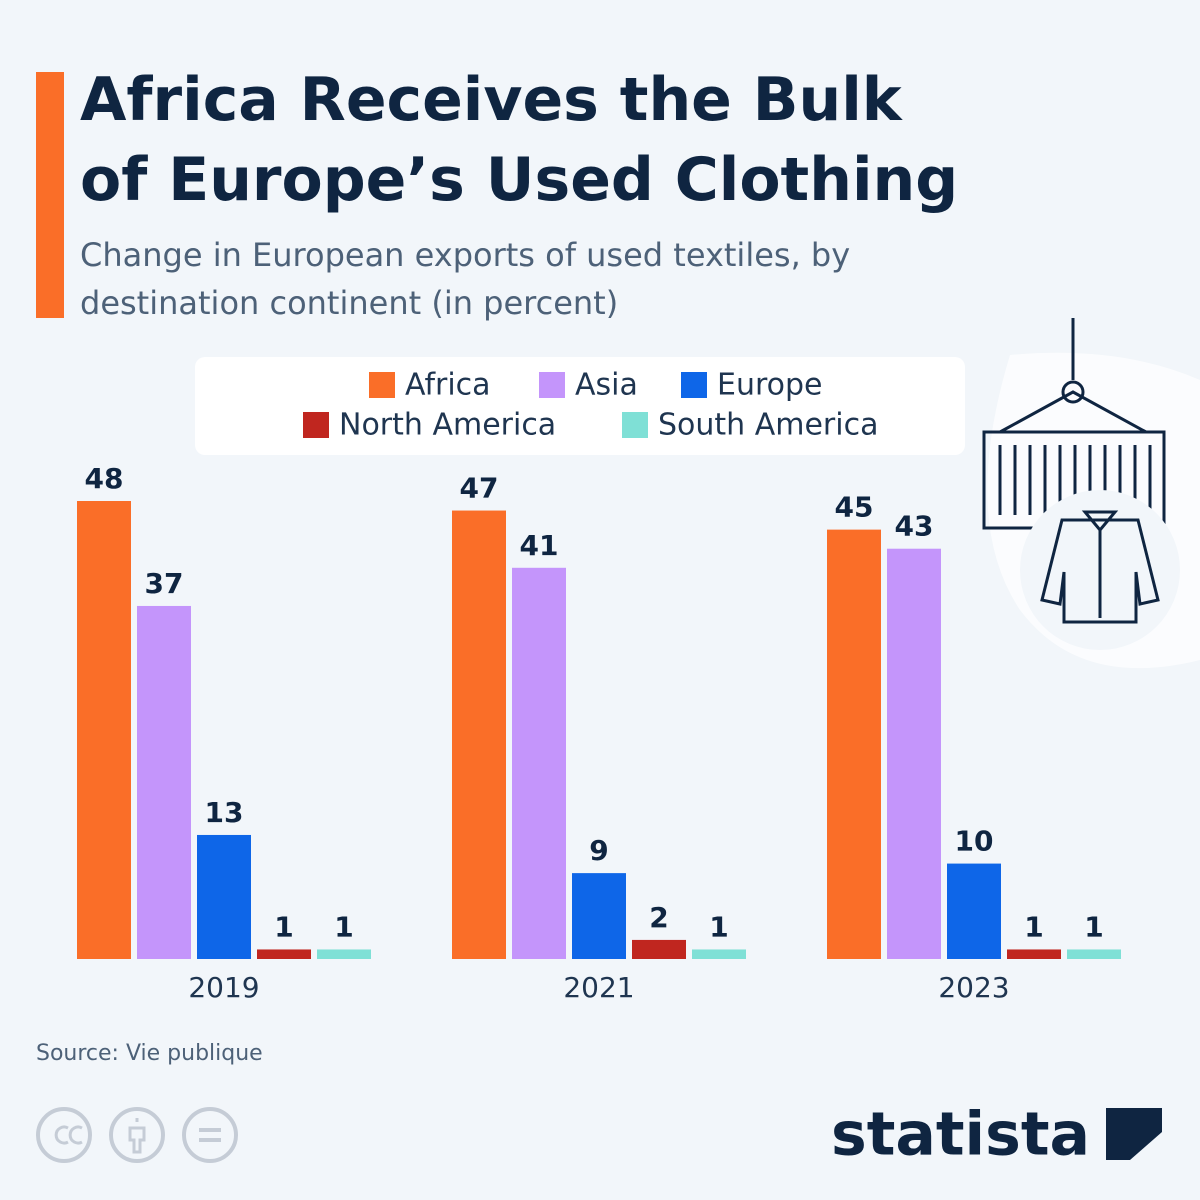 The width and height of the screenshot is (1200, 1200). What do you see at coordinates (448, 385) in the screenshot?
I see `legend-label: Africa` at bounding box center [448, 385].